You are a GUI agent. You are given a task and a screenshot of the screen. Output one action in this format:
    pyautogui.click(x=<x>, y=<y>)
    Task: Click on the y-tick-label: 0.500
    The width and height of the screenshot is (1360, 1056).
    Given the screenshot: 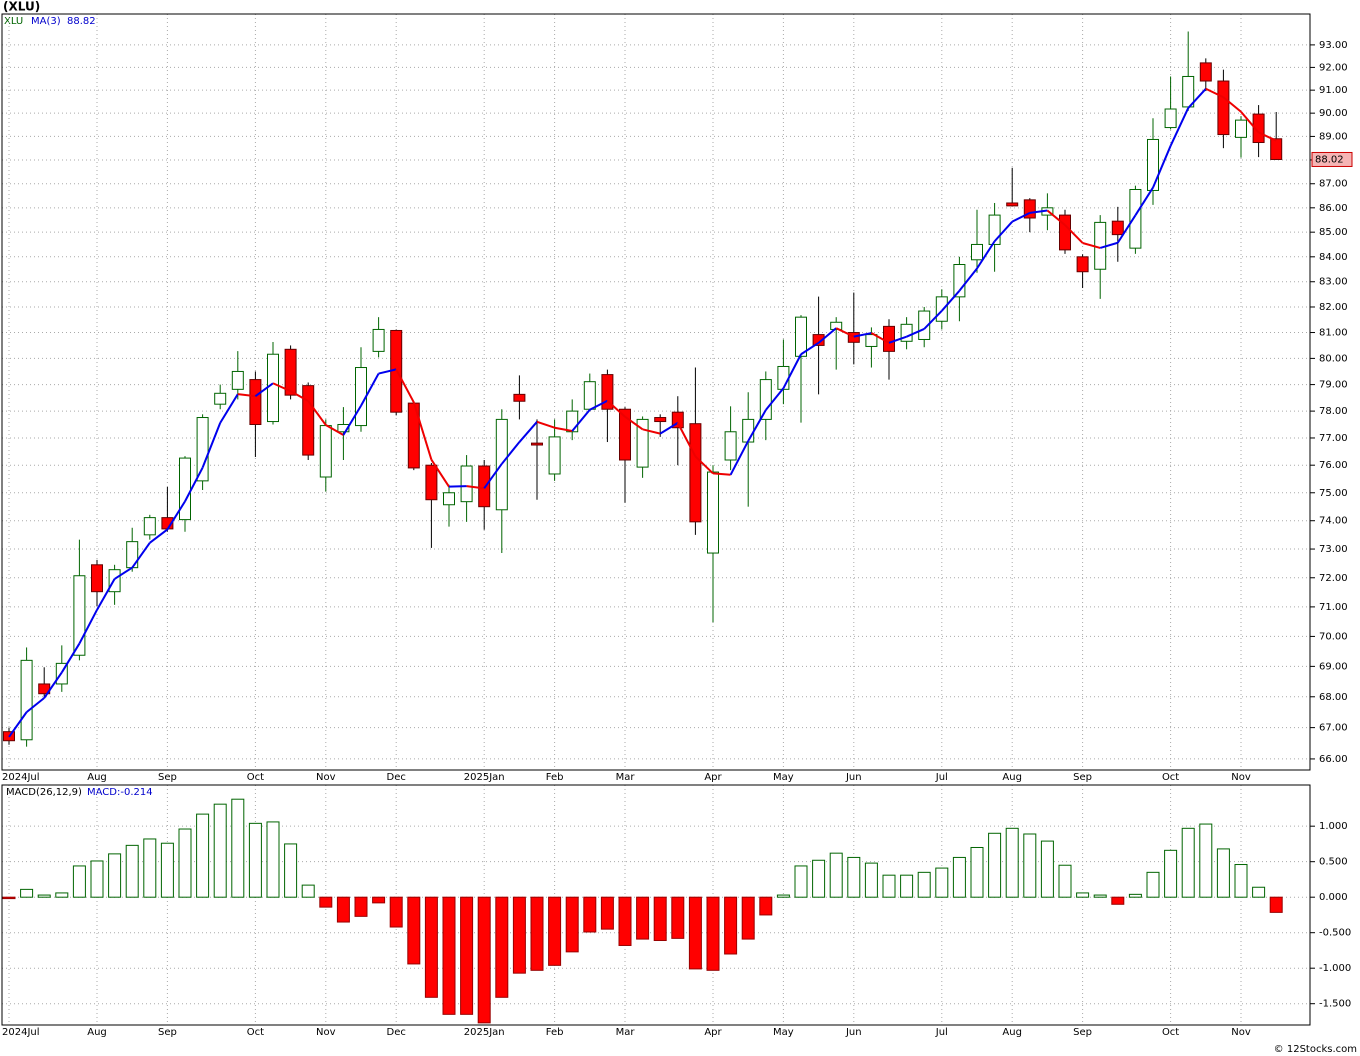 What is the action you would take?
    pyautogui.click(x=1333, y=862)
    